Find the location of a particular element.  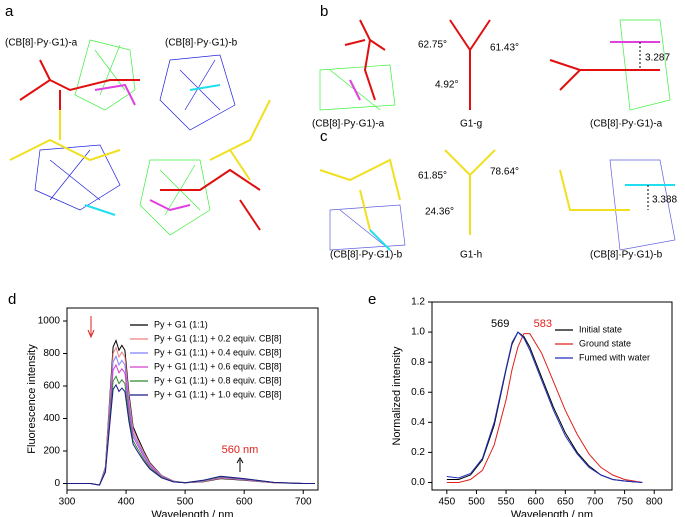

y-axis-label: Fluorescence intensity is located at coordinates (32, 399).